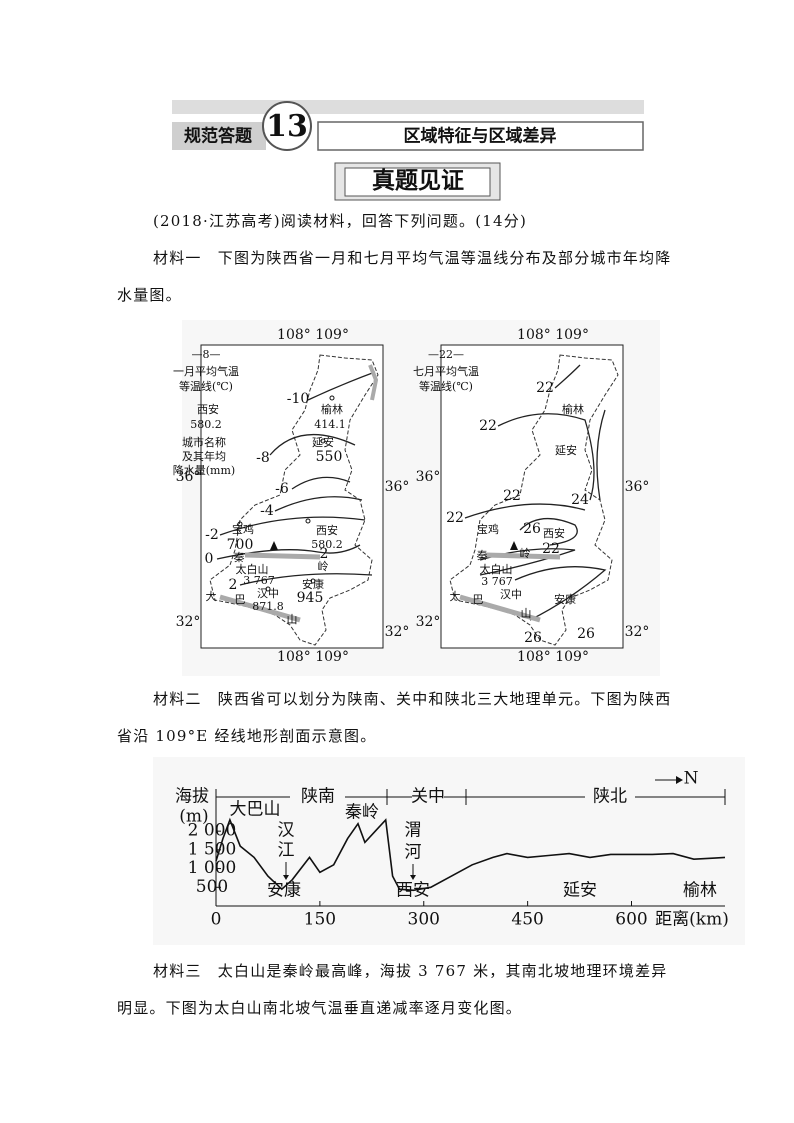 Image resolution: width=794 pixels, height=1123 pixels. I want to click on legend-text: 西安, so click(208, 409).